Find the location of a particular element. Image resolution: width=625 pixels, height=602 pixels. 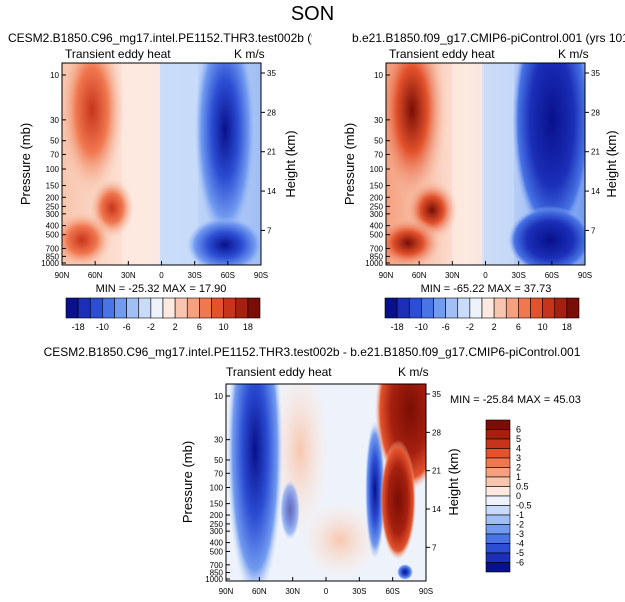

colorbar-label: -18 is located at coordinates (397, 327).